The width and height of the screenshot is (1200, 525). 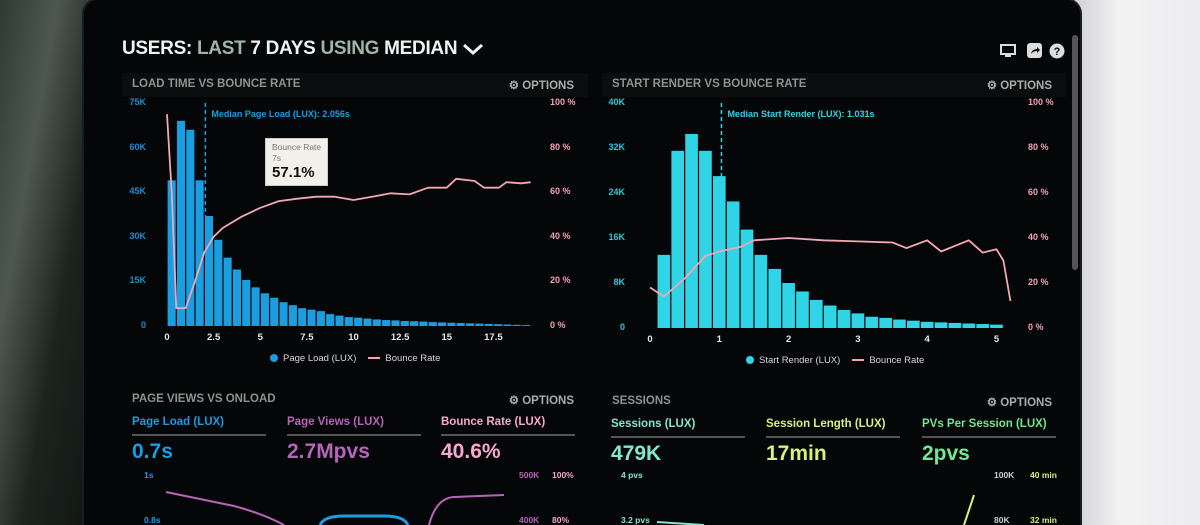 I want to click on x-tick-label: 2, so click(x=788, y=339).